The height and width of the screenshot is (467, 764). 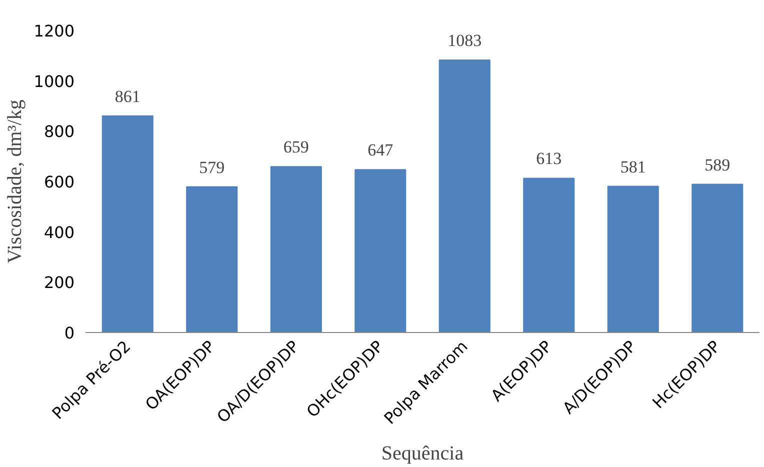 I want to click on data-label: 659, so click(x=296, y=147).